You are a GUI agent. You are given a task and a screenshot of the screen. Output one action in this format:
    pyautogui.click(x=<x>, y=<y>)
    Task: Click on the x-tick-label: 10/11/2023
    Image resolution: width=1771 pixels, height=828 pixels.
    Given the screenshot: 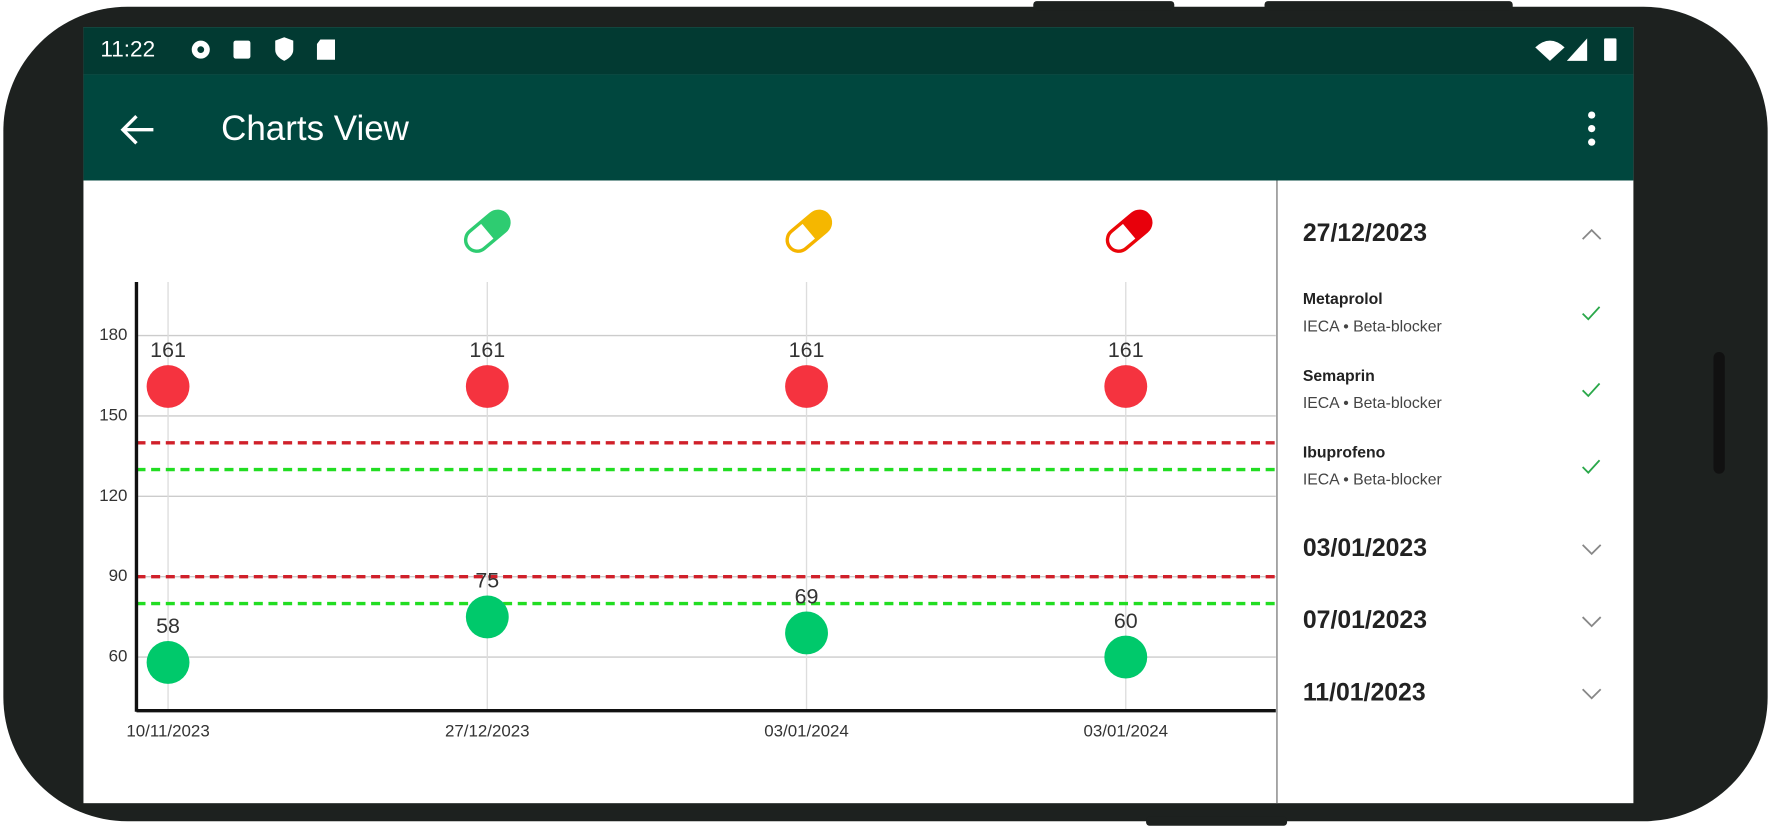 What is the action you would take?
    pyautogui.click(x=167, y=731)
    